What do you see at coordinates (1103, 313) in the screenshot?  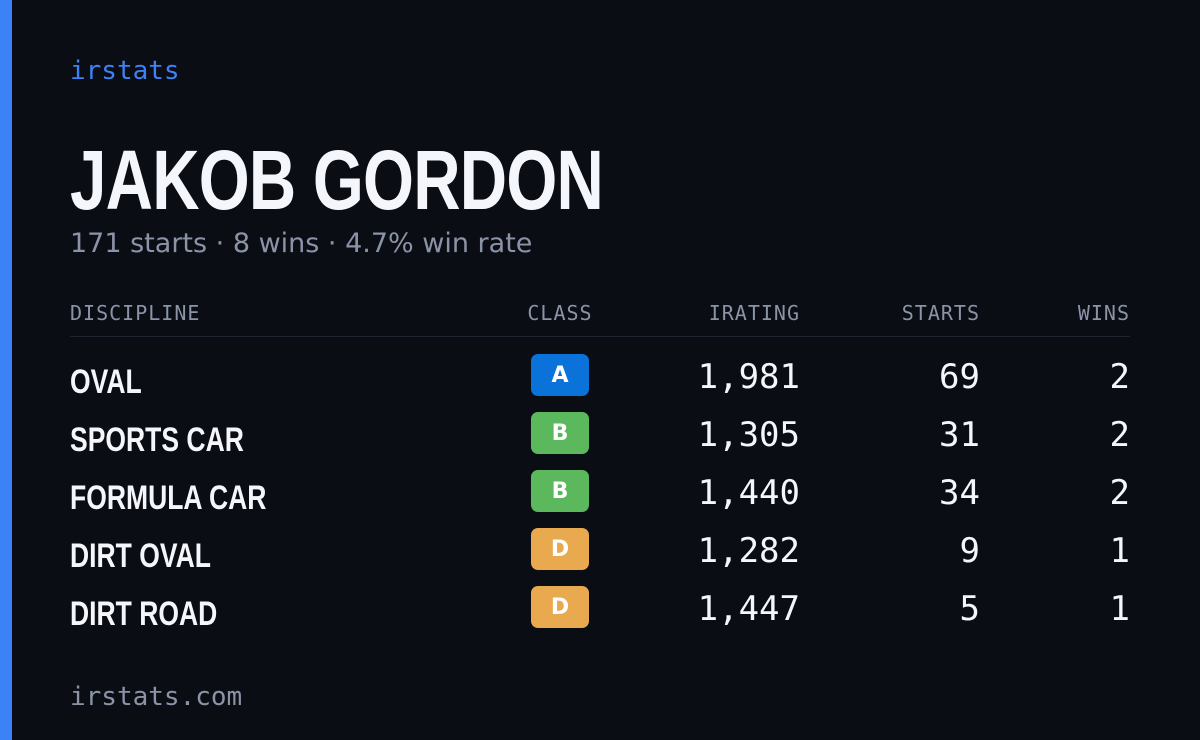 I see `column-header: WINS` at bounding box center [1103, 313].